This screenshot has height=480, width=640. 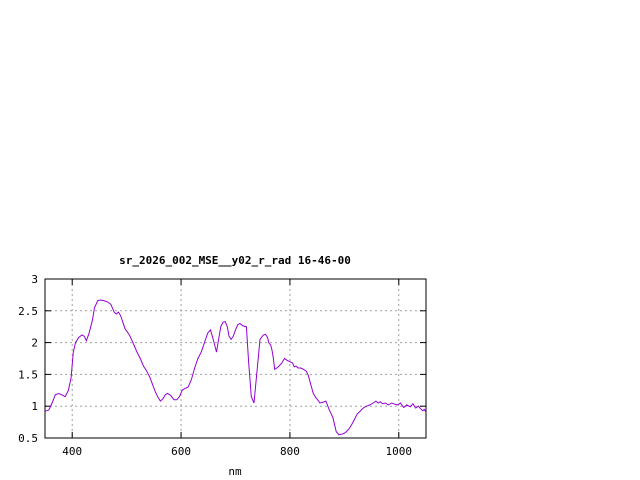 I want to click on y-tick-label: 2.5, so click(x=28, y=311).